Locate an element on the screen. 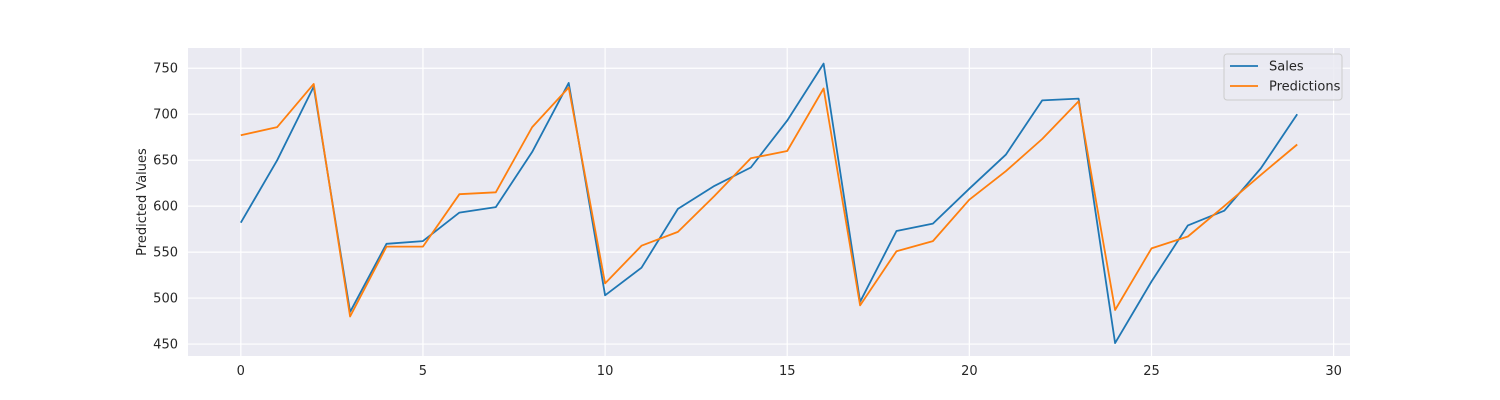  y-tick-label: 650 is located at coordinates (165, 161).